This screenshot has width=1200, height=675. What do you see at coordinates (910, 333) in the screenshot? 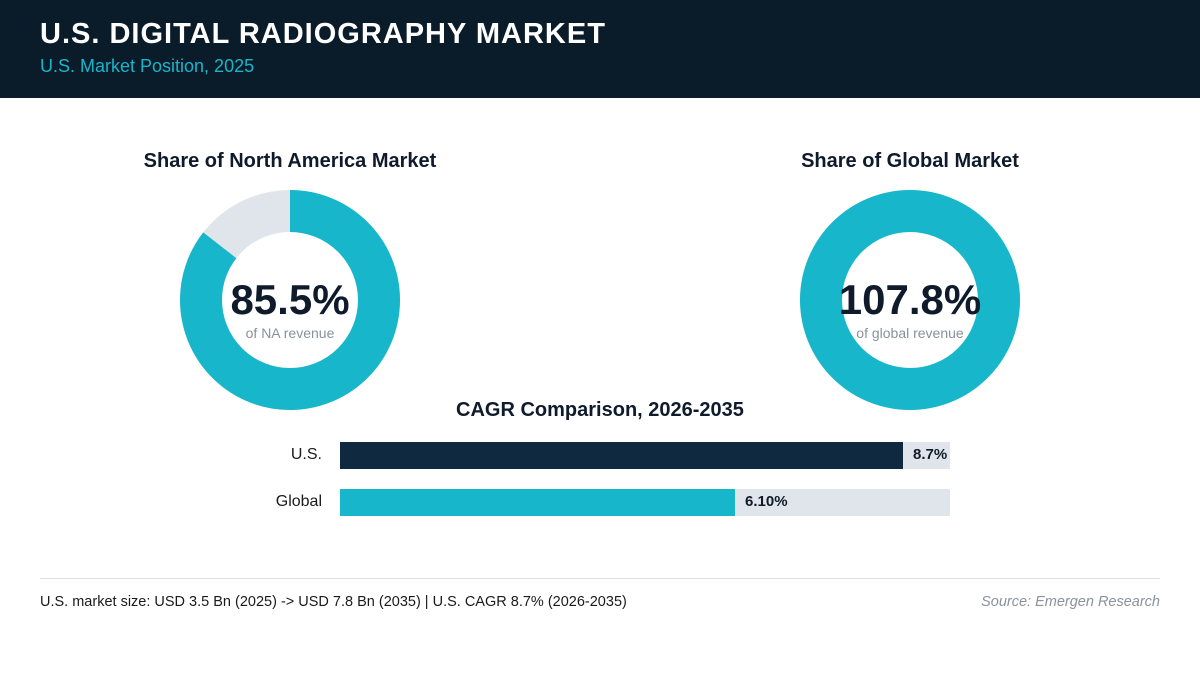
I see `donut-caption: of global revenue` at bounding box center [910, 333].